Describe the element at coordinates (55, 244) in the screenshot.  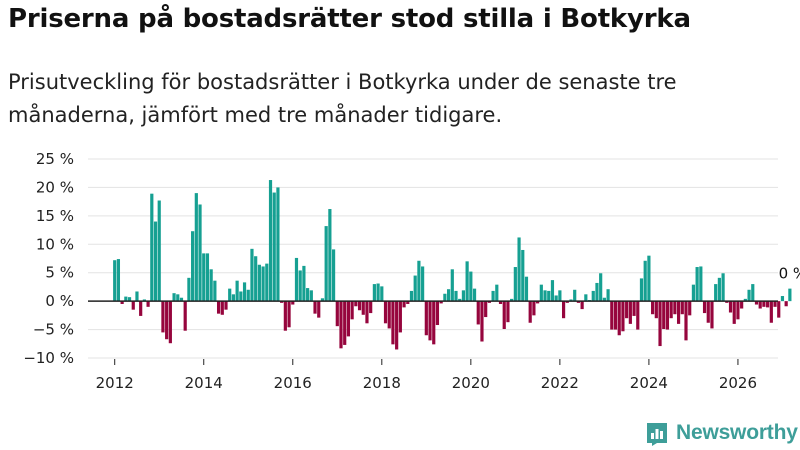
I see `y-tick-label: 10 %` at that location.